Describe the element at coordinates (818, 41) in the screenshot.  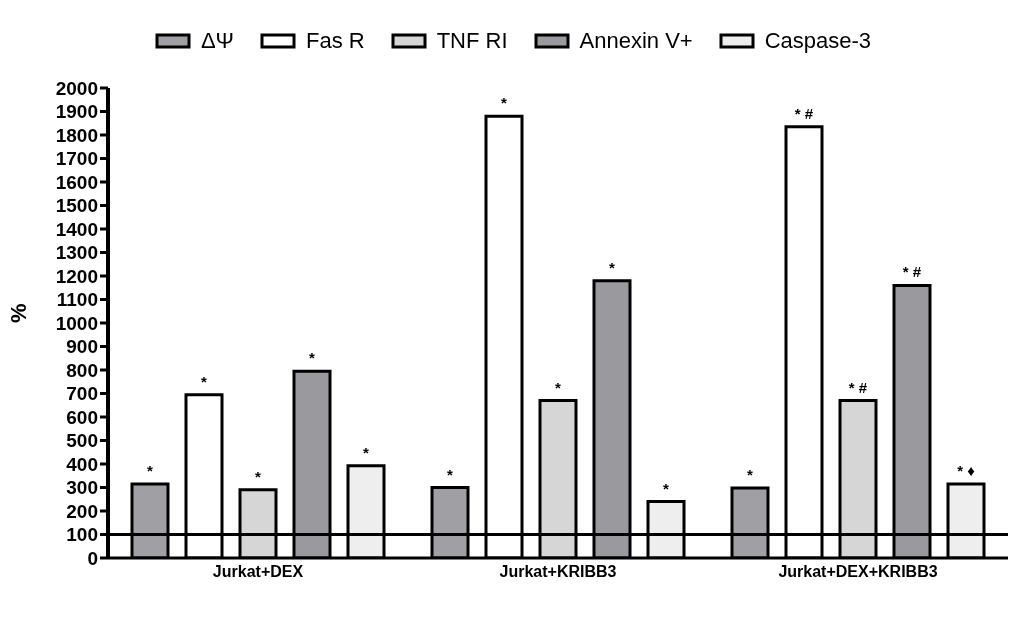
I see `legend-label: Caspase-3` at that location.